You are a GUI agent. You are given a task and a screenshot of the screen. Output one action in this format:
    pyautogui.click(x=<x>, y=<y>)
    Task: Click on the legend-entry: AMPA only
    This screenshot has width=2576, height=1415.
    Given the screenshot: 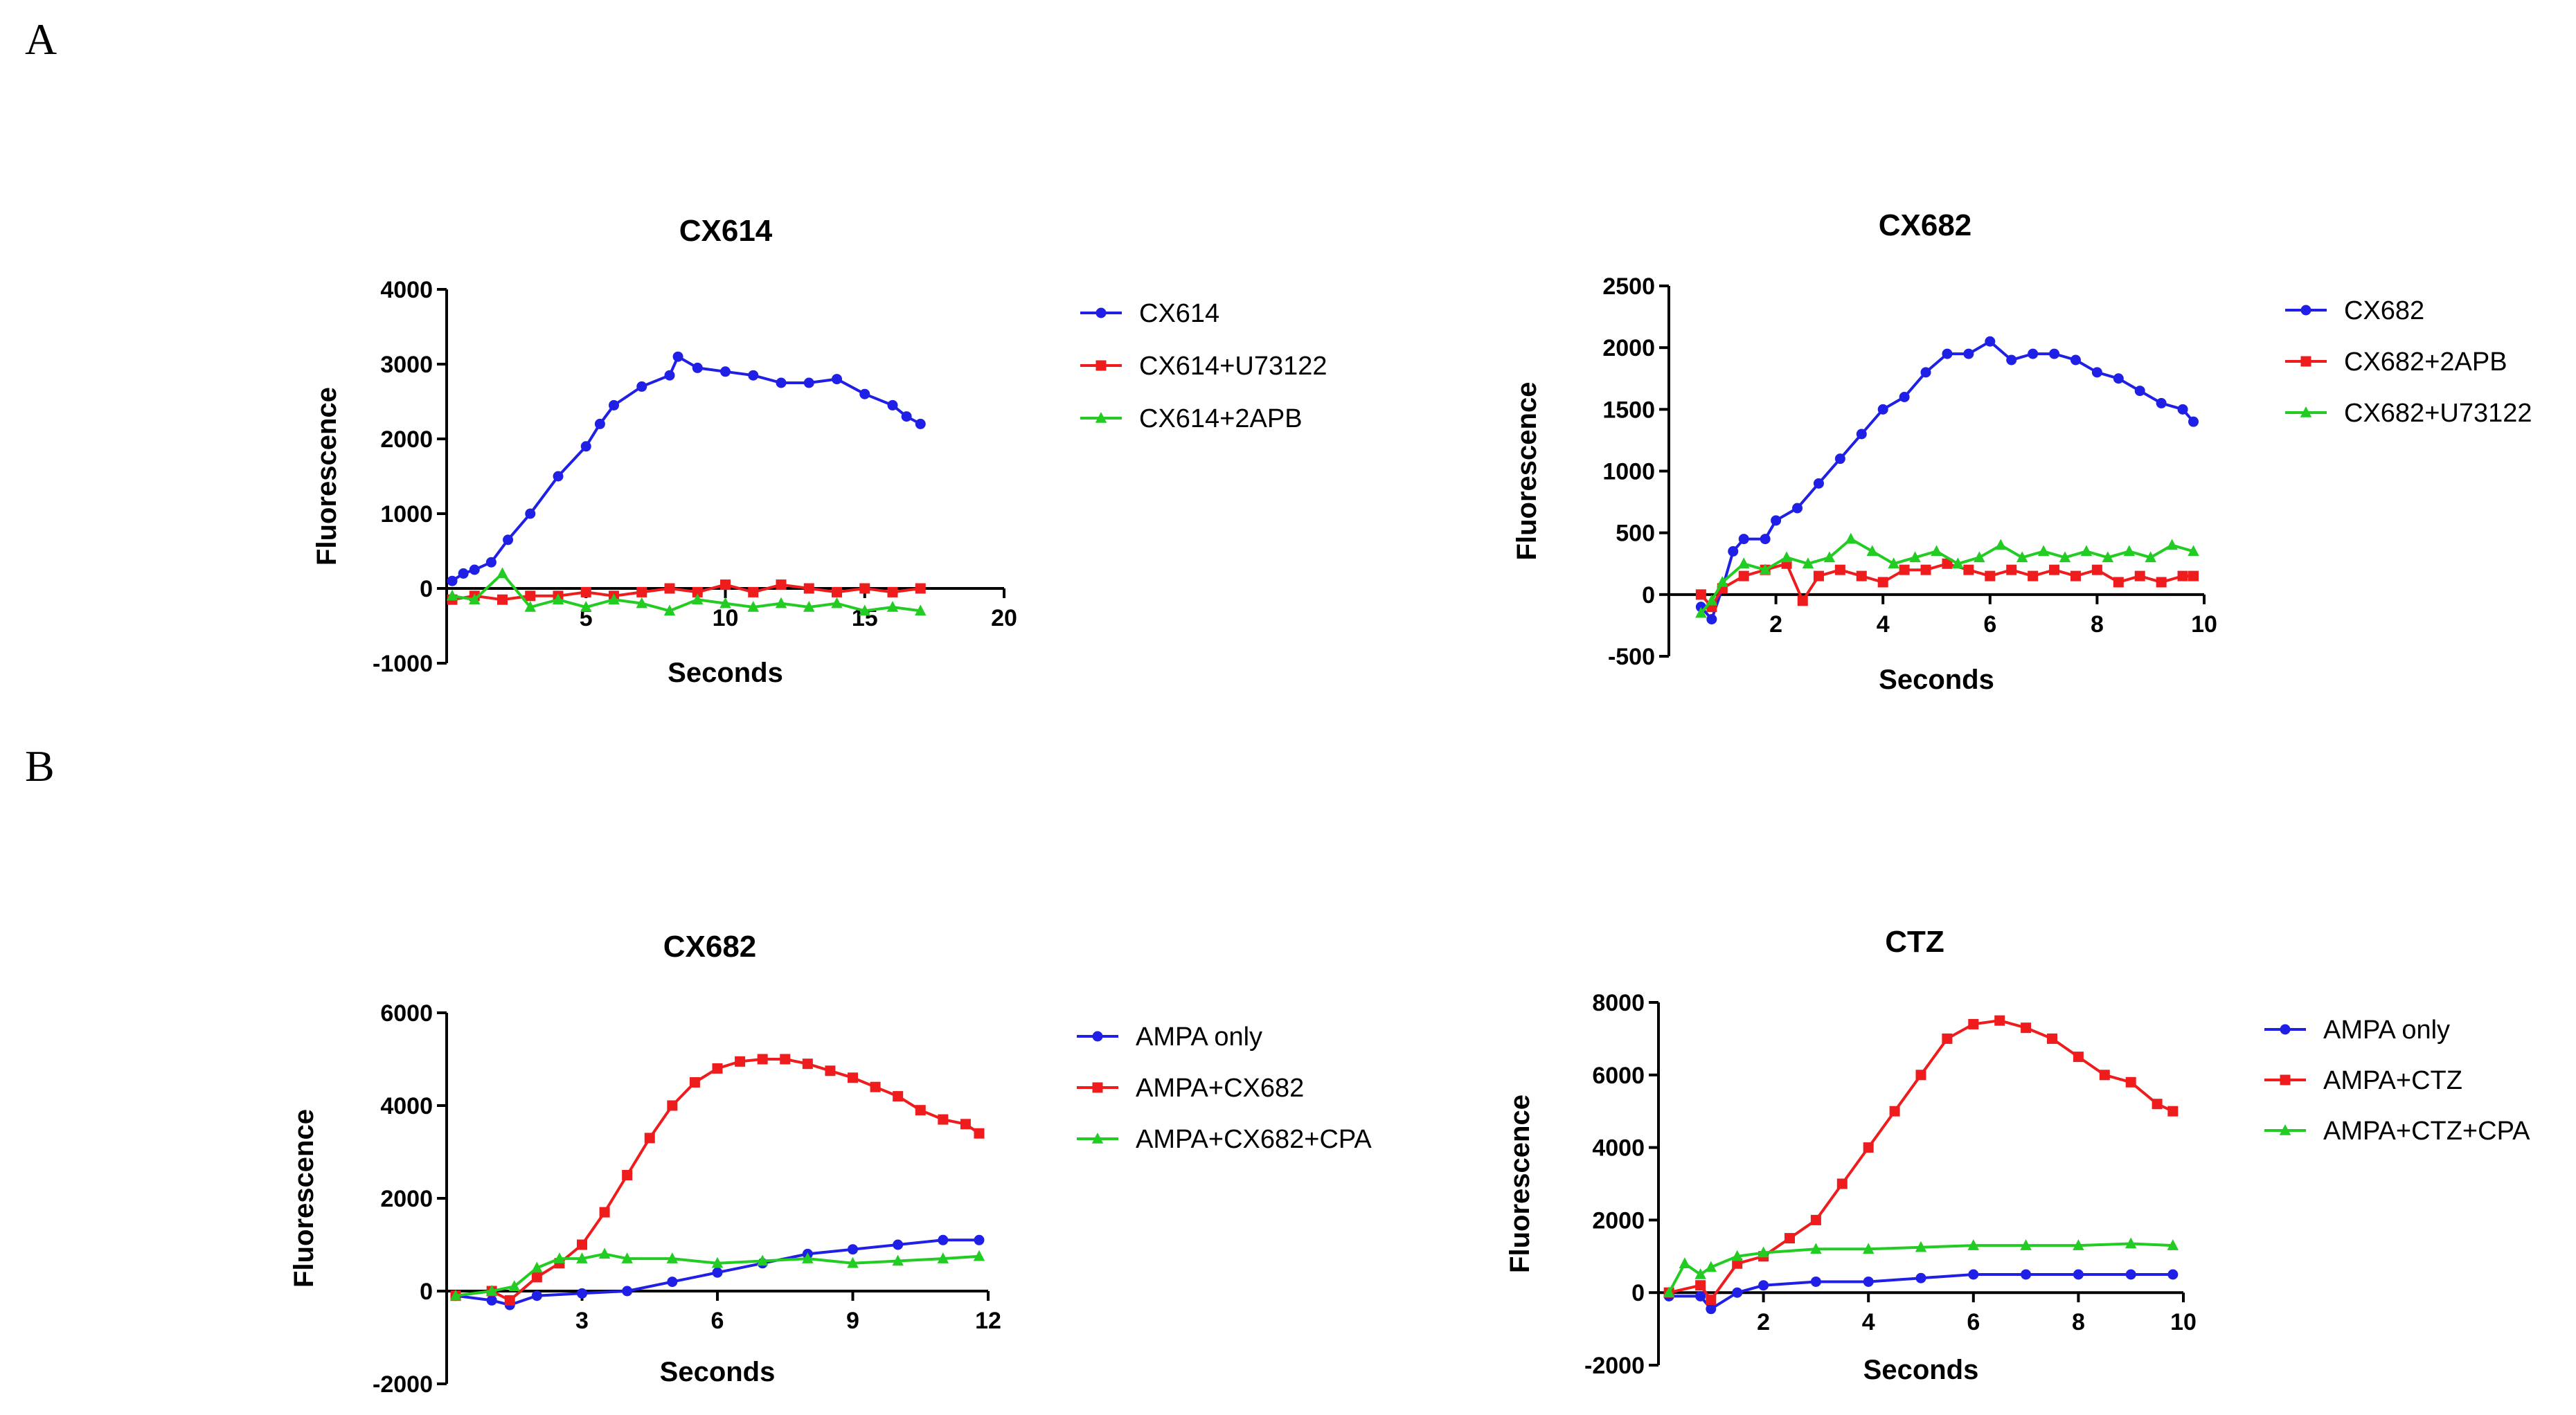 What is the action you would take?
    pyautogui.click(x=1169, y=1037)
    